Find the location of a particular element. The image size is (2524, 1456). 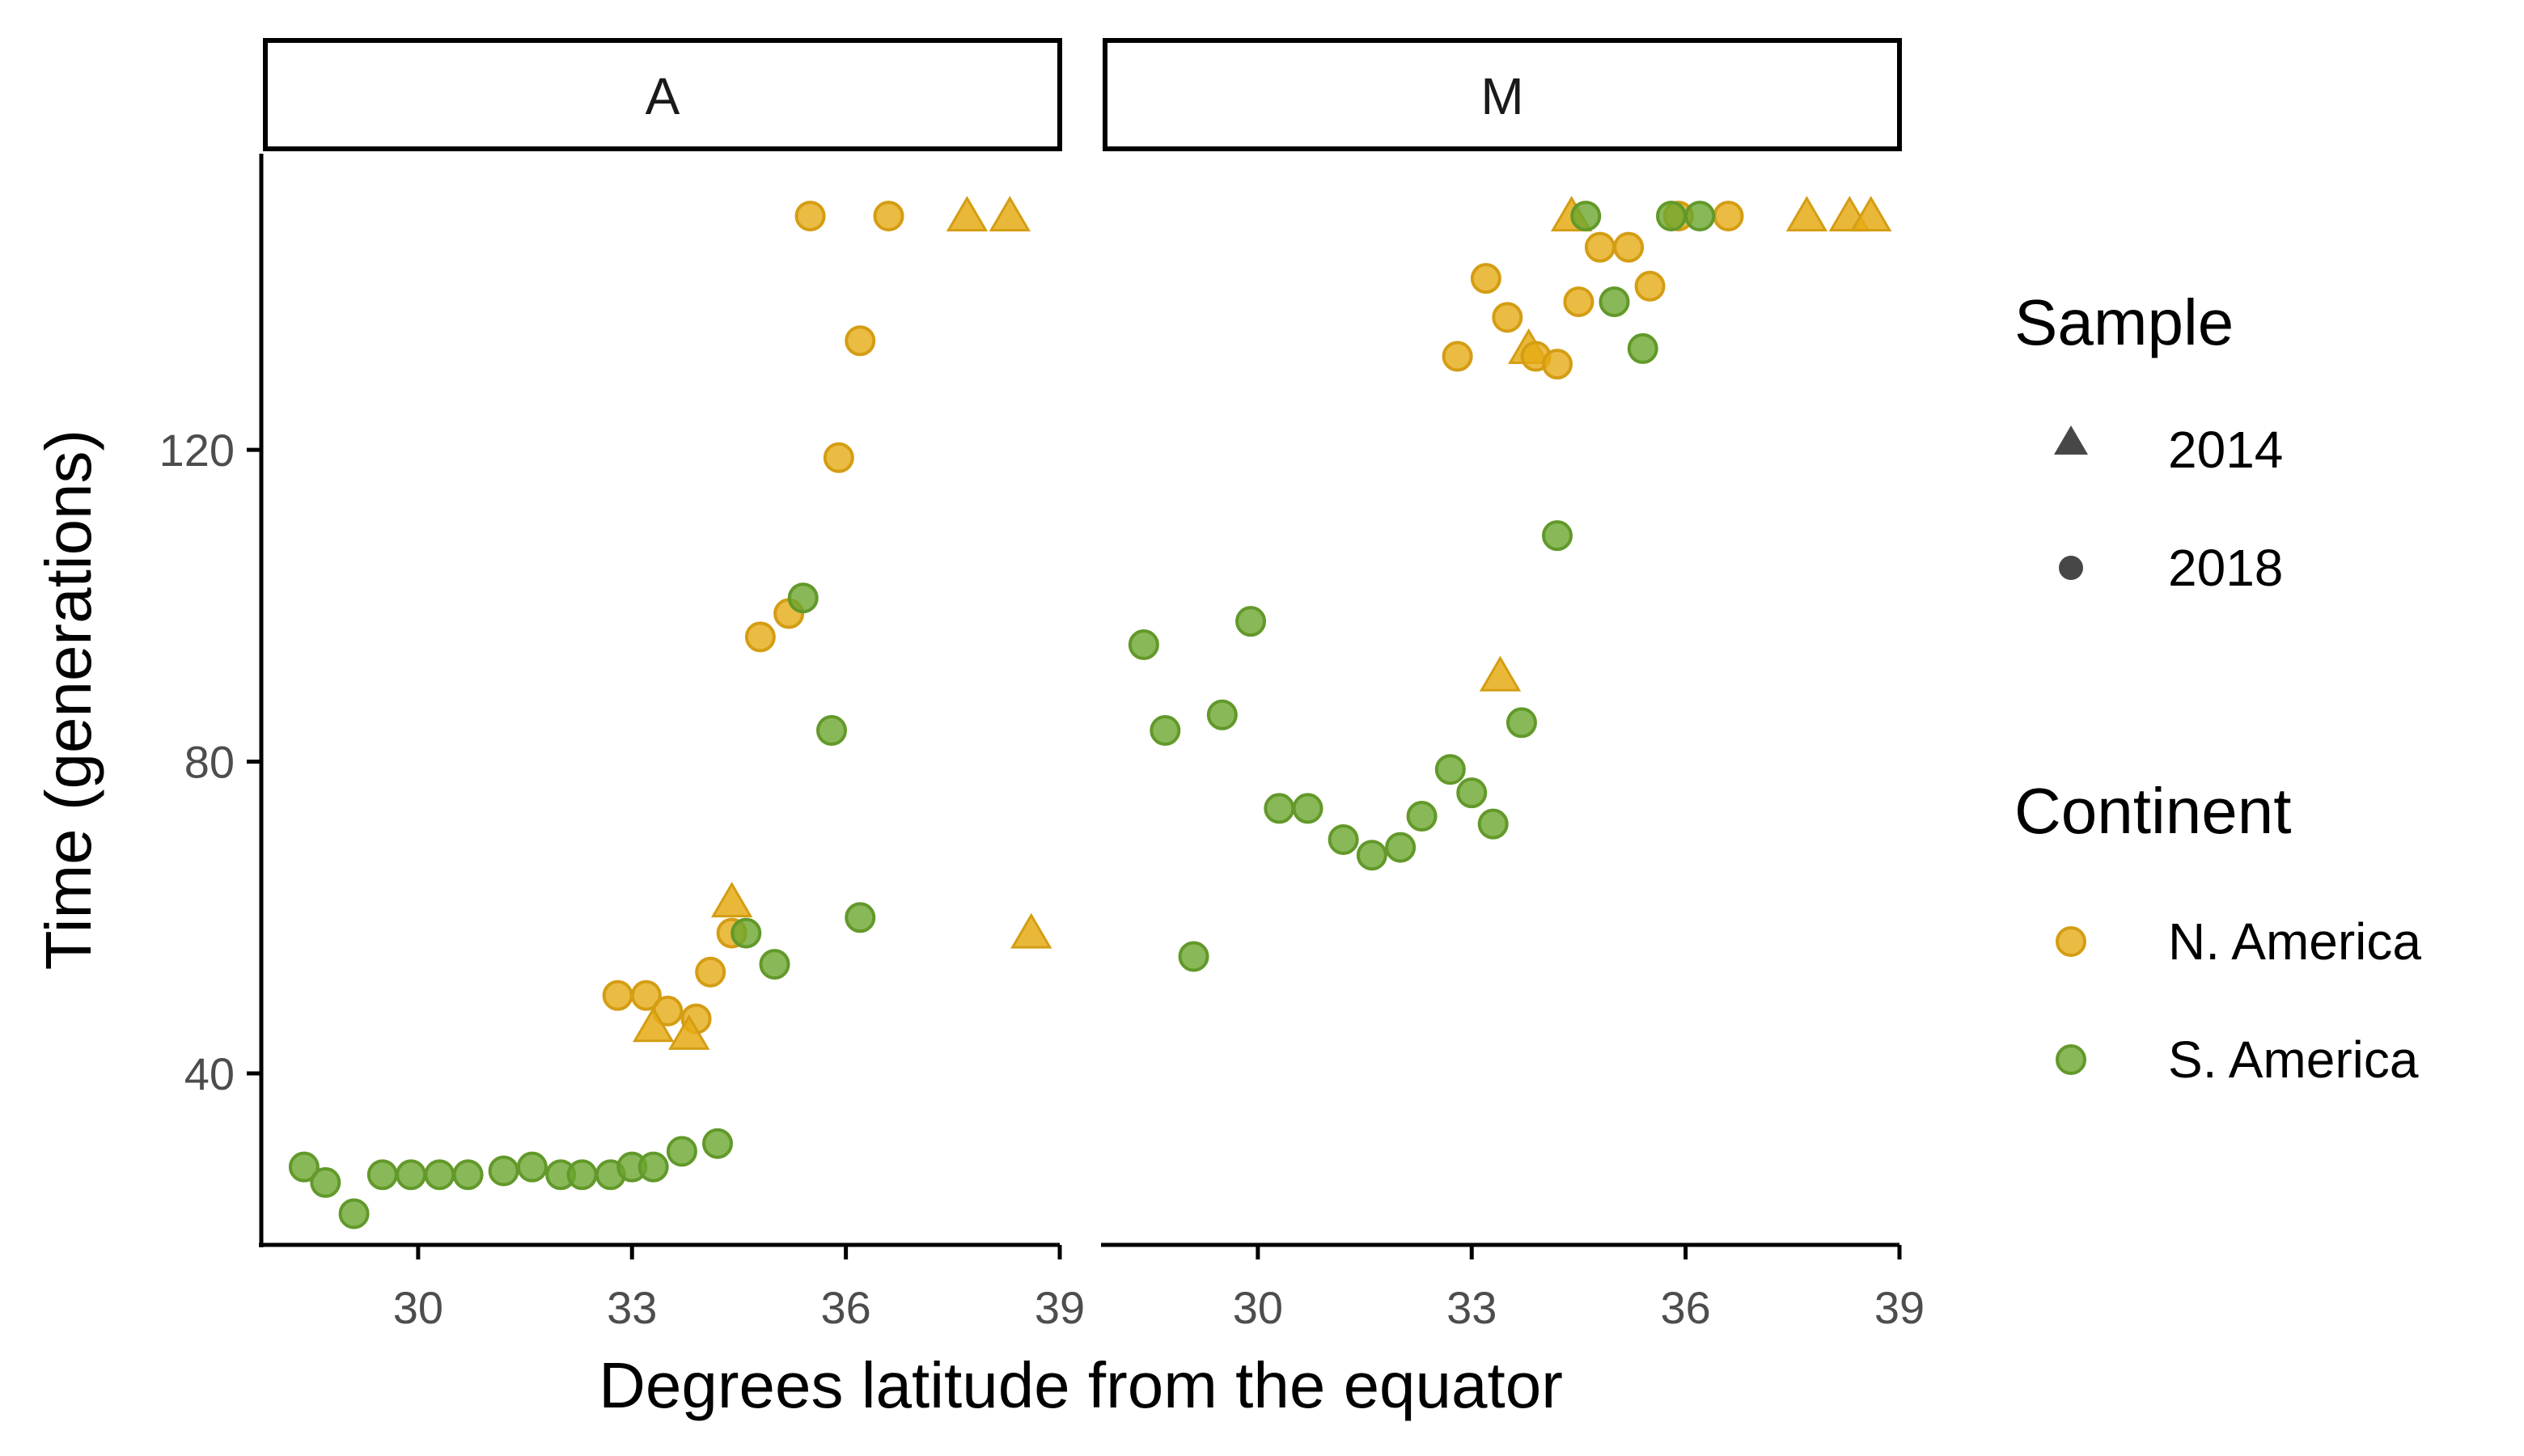

y-axis-title: Time (generations) is located at coordinates (68, 700).